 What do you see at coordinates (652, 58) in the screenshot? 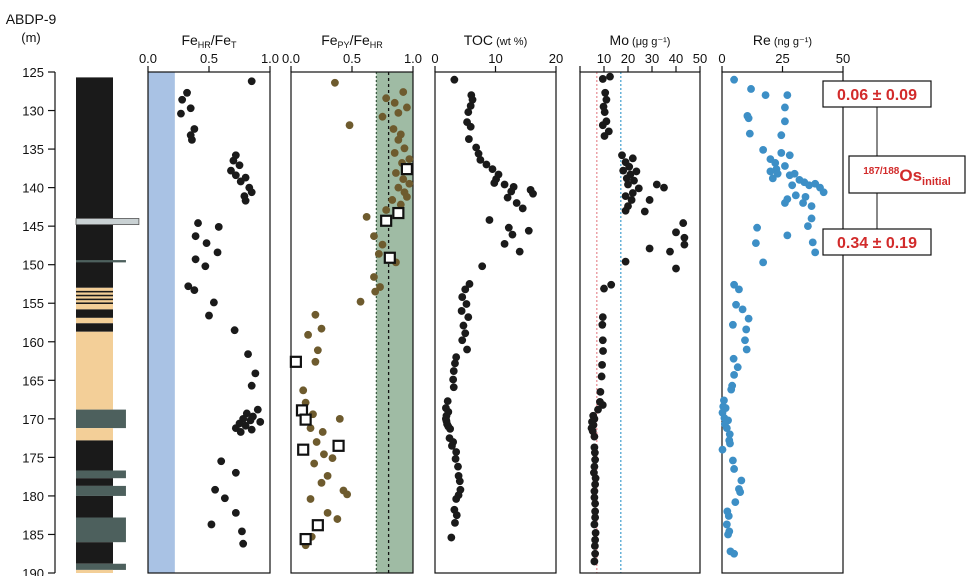
I see `x-tick-label: 30` at bounding box center [652, 58].